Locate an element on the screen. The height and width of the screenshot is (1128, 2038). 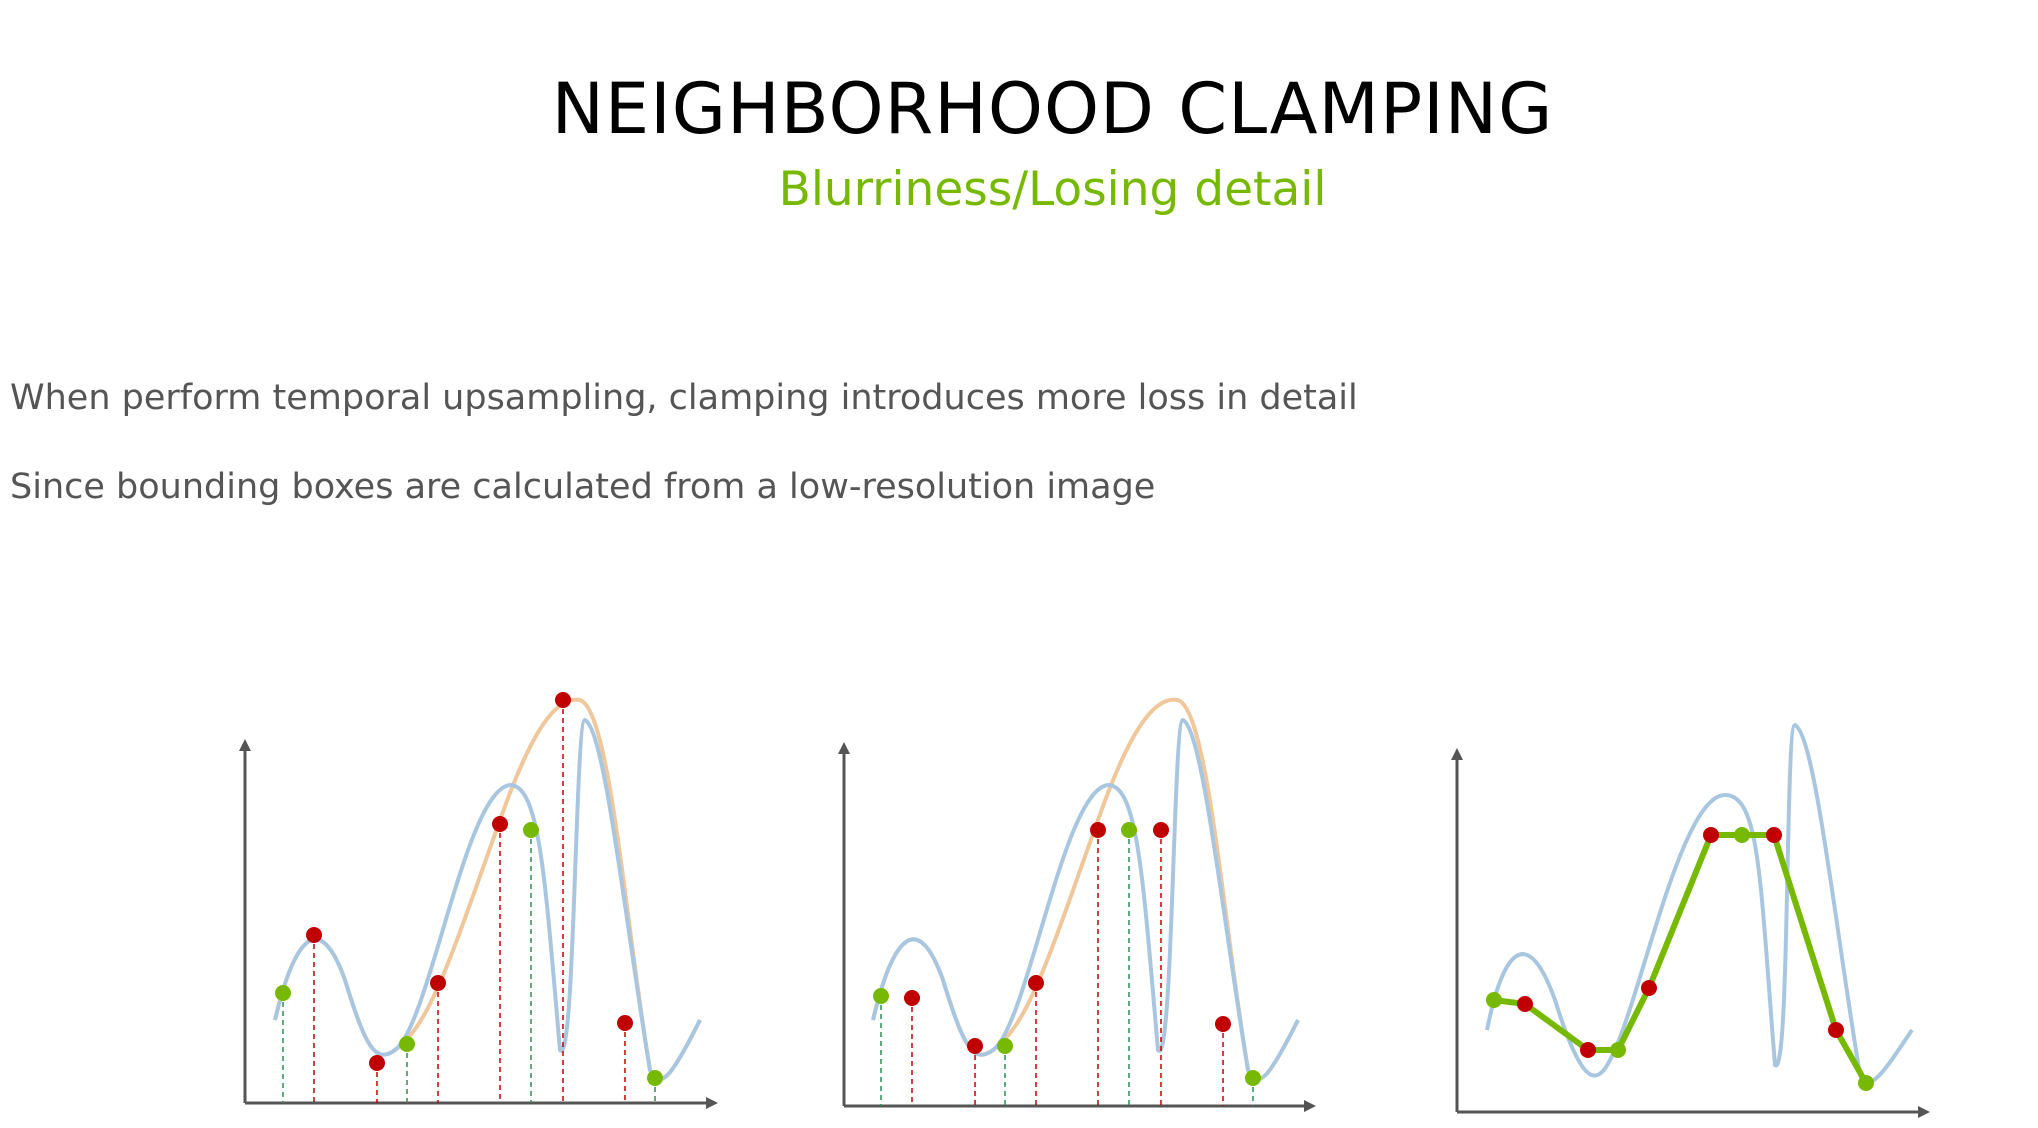
panel-1-sample-points is located at coordinates (469, 889).